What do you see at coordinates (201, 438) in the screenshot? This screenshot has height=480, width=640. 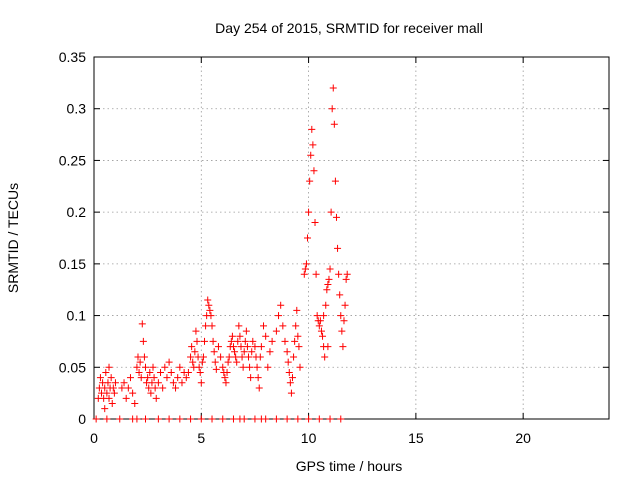 I see `x-tick-label: 5` at bounding box center [201, 438].